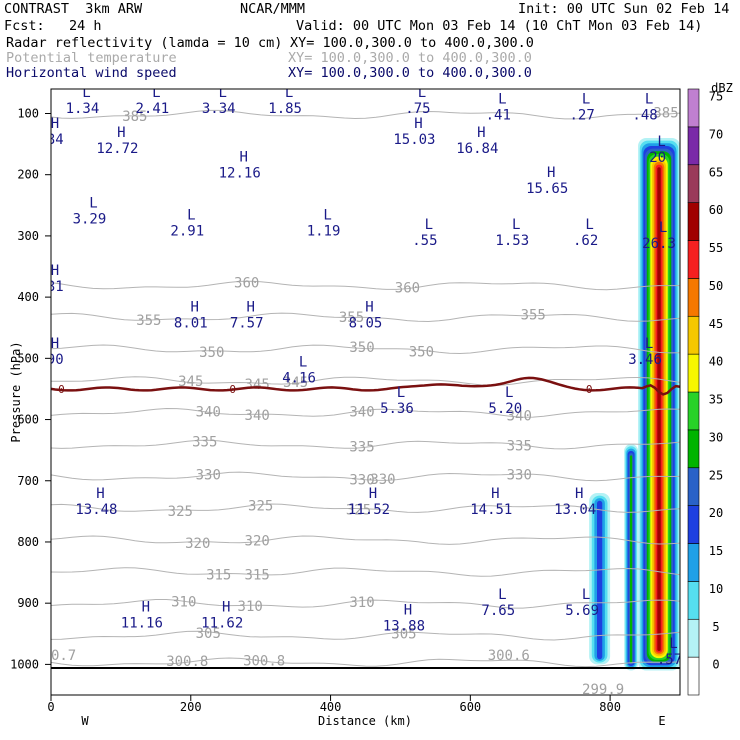 The height and width of the screenshot is (740, 740). Describe the element at coordinates (610, 707) in the screenshot. I see `x-tick-label: 800` at that location.